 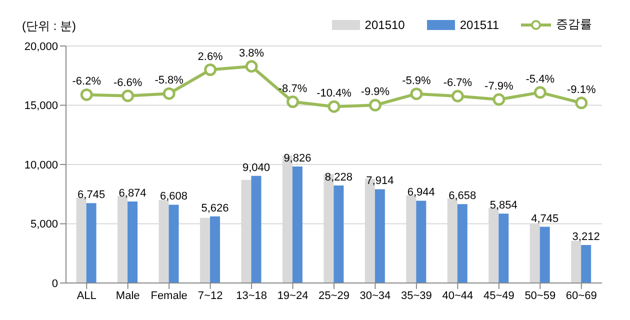 What do you see at coordinates (540, 79) in the screenshot?
I see `data-label: -5.4%` at bounding box center [540, 79].